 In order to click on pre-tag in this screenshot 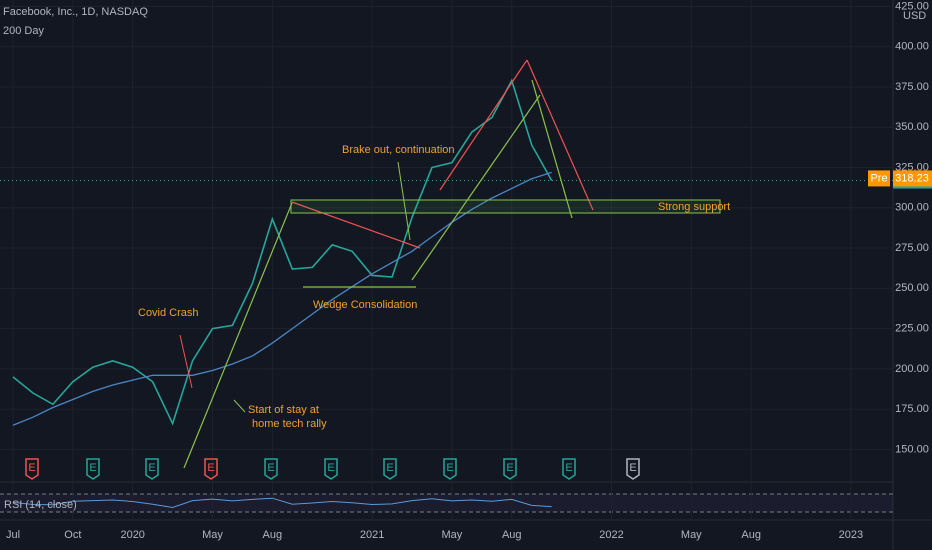, I will do `click(879, 178)`.